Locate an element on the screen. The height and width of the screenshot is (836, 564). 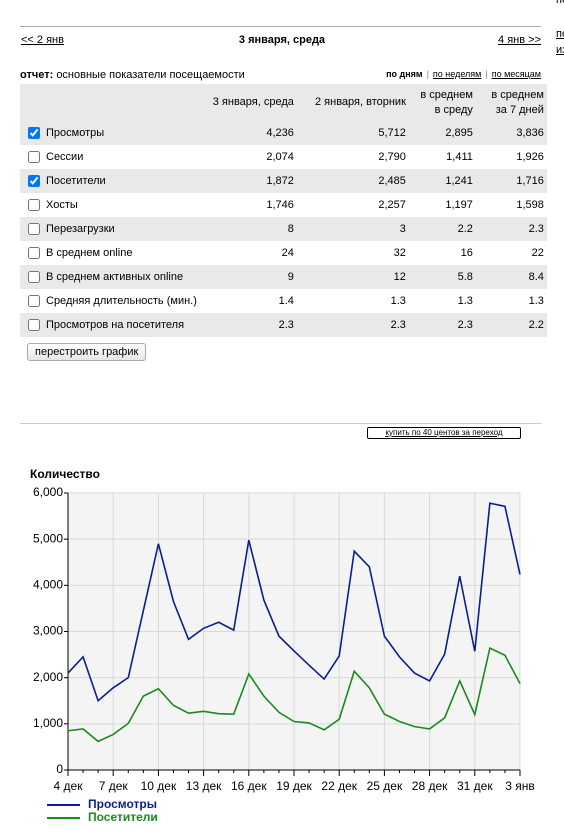
x-tick-label: 7 дек is located at coordinates (114, 786).